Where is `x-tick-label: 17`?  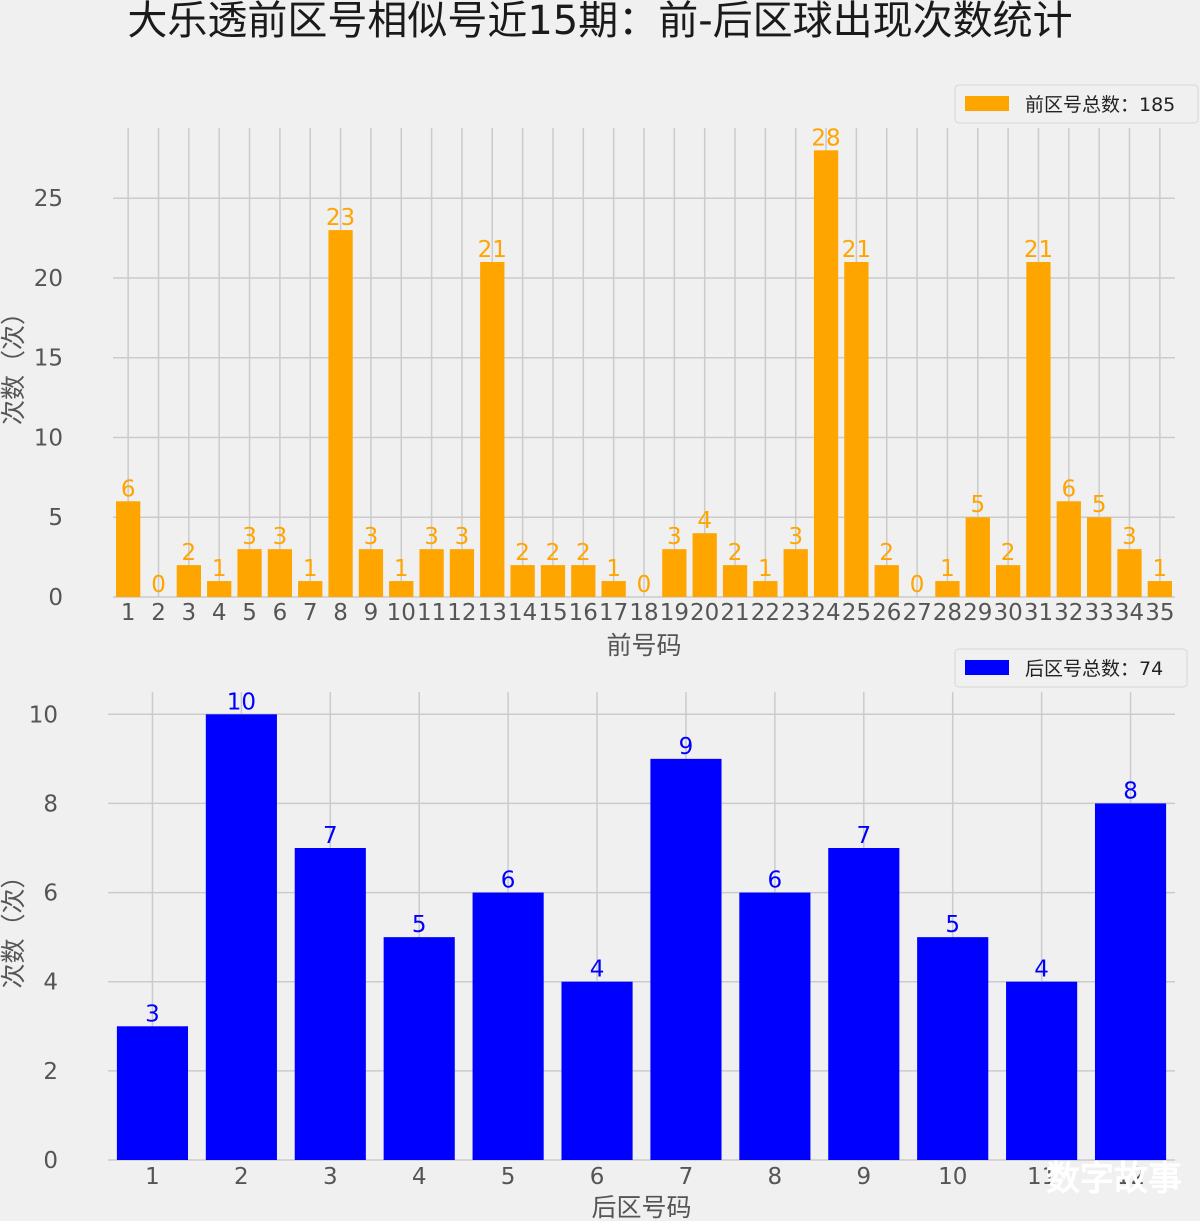 x-tick-label: 17 is located at coordinates (613, 613).